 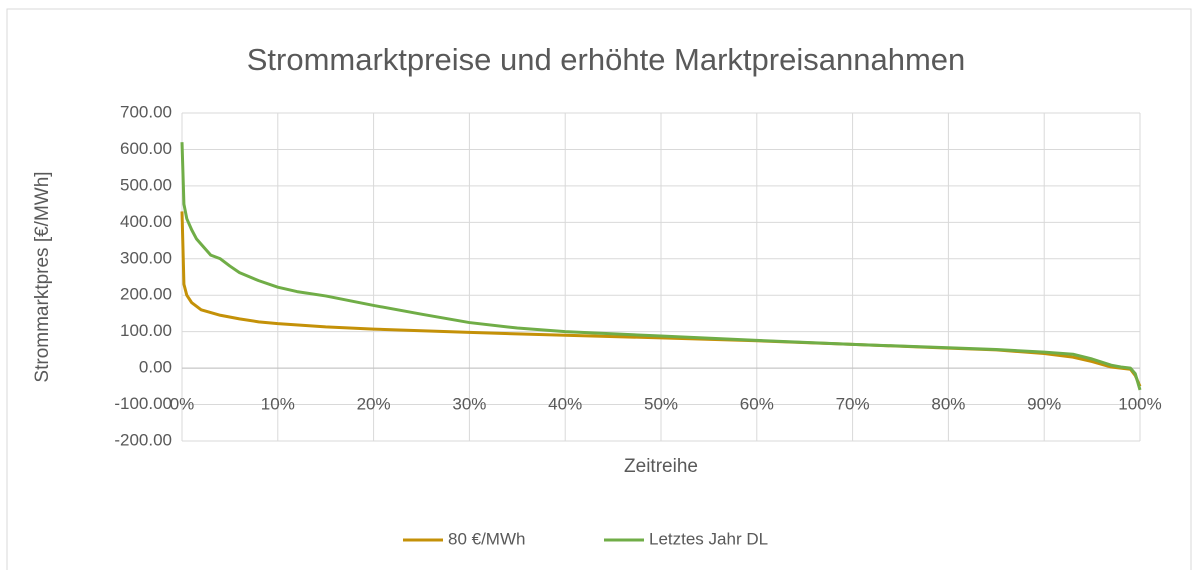 What do you see at coordinates (757, 404) in the screenshot?
I see `x-tick-label: 60%` at bounding box center [757, 404].